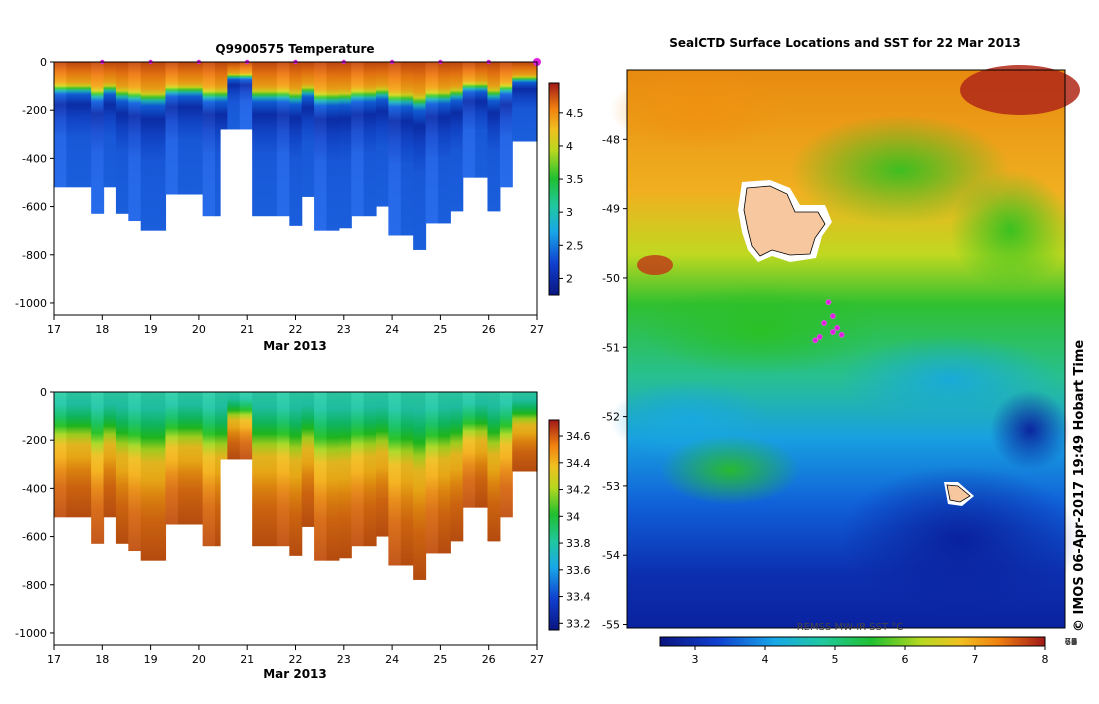  Describe the element at coordinates (102, 329) in the screenshot. I see `x-tick-label: 18` at that location.